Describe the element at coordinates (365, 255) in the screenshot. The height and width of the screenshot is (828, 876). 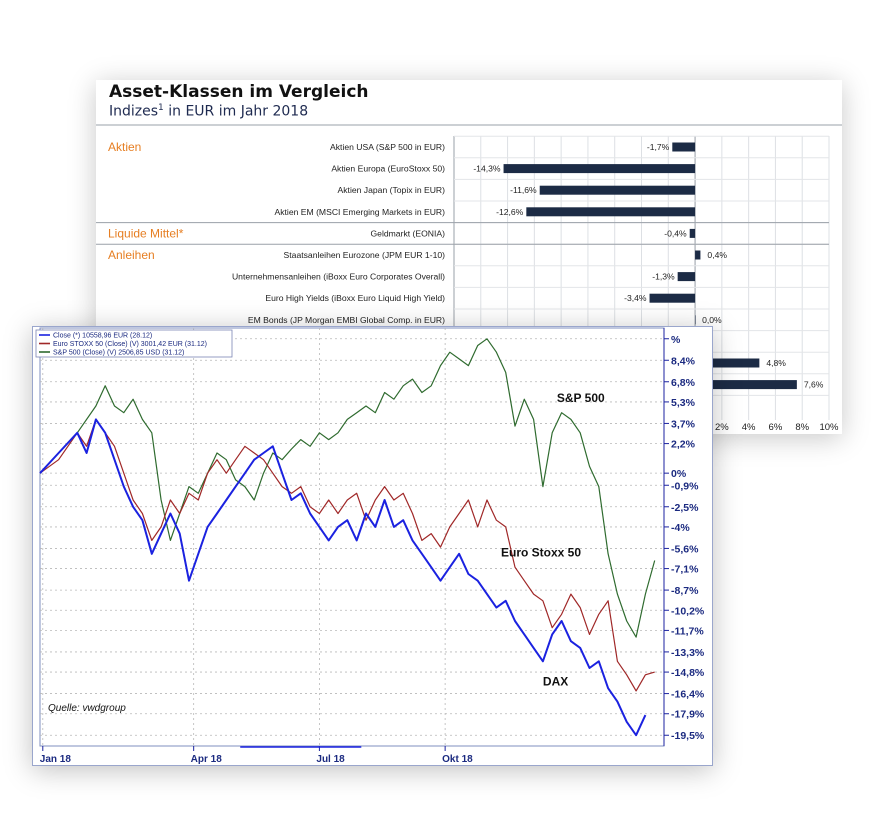
I see `row-label-5: Staatsanleihen Eurozone (JPM EUR 1-10)` at that location.